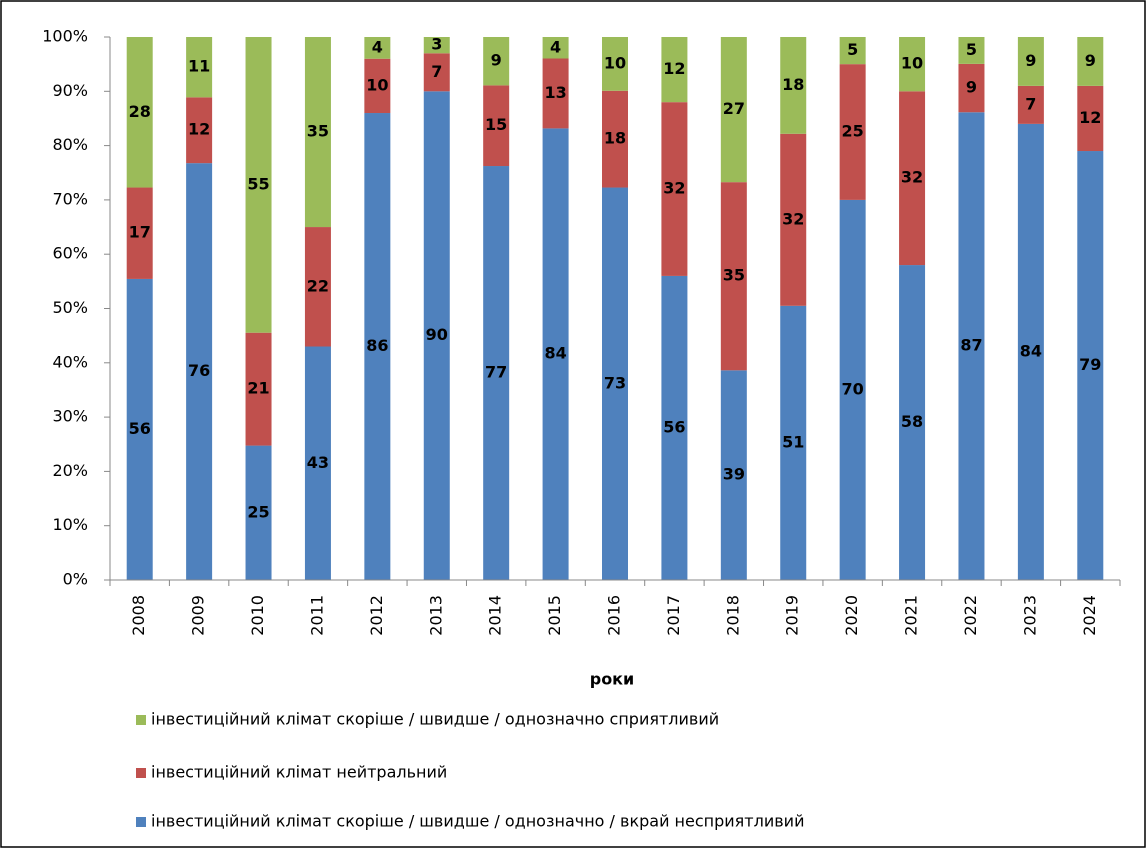 This screenshot has height=852, width=1146. What do you see at coordinates (495, 615) in the screenshot?
I see `x-tick-label: 2014` at bounding box center [495, 615].